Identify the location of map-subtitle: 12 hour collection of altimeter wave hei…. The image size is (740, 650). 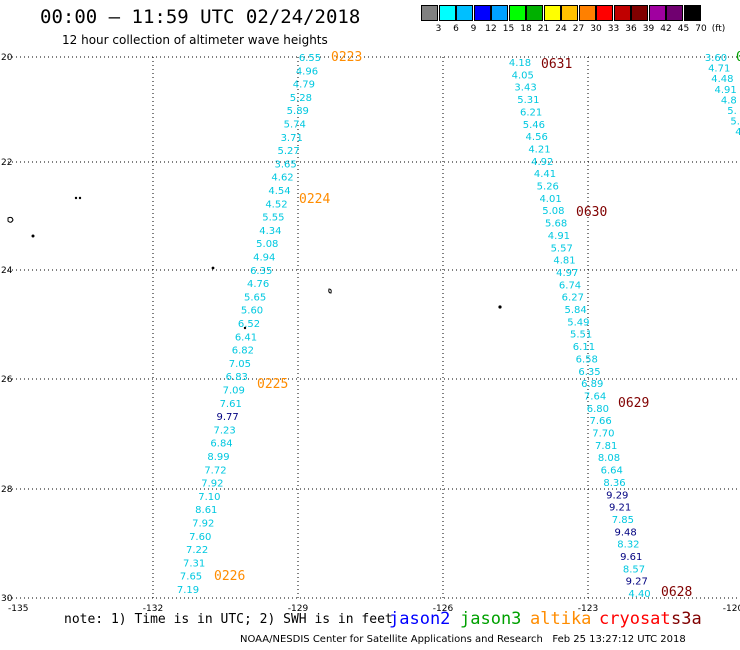
(195, 40).